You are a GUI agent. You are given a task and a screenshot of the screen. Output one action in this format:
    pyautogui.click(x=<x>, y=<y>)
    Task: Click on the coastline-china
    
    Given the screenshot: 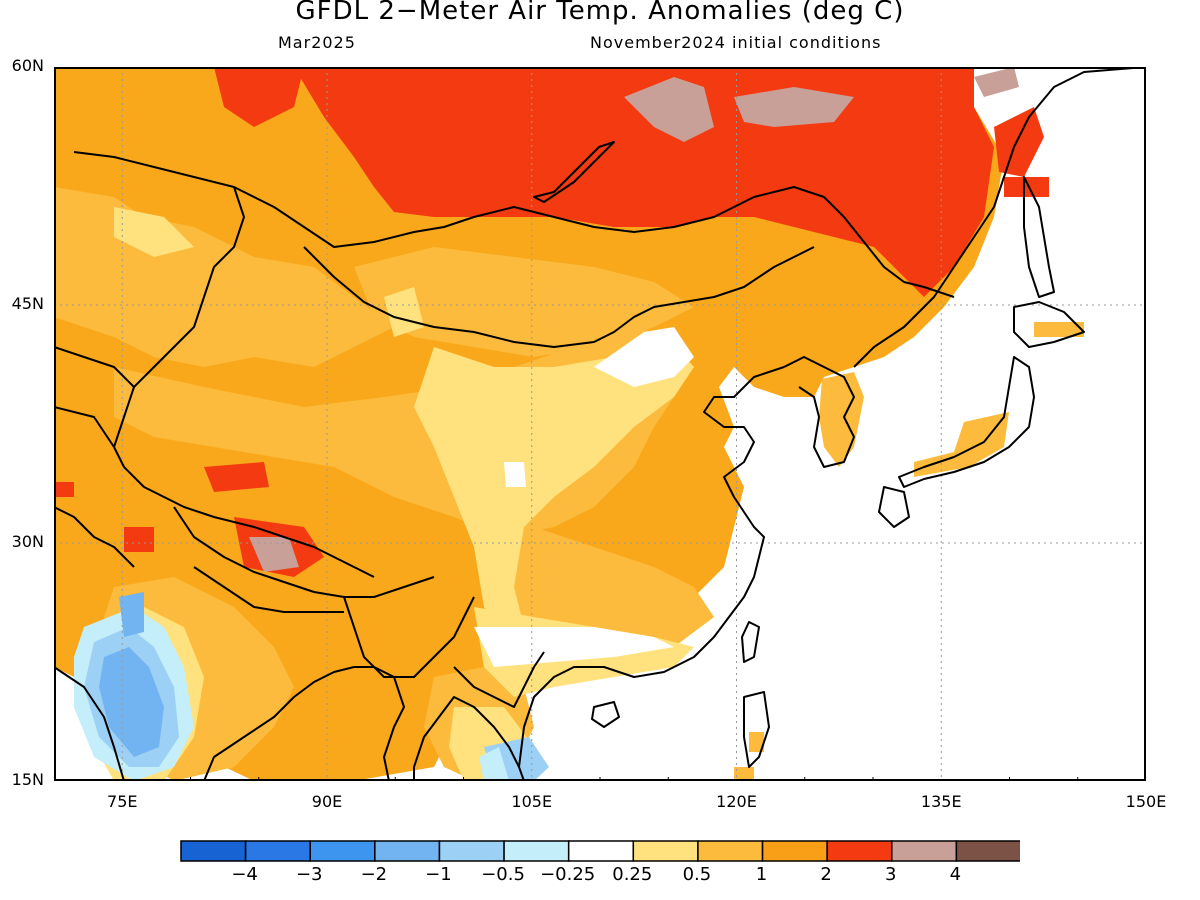 What is the action you would take?
    pyautogui.click(x=651, y=573)
    